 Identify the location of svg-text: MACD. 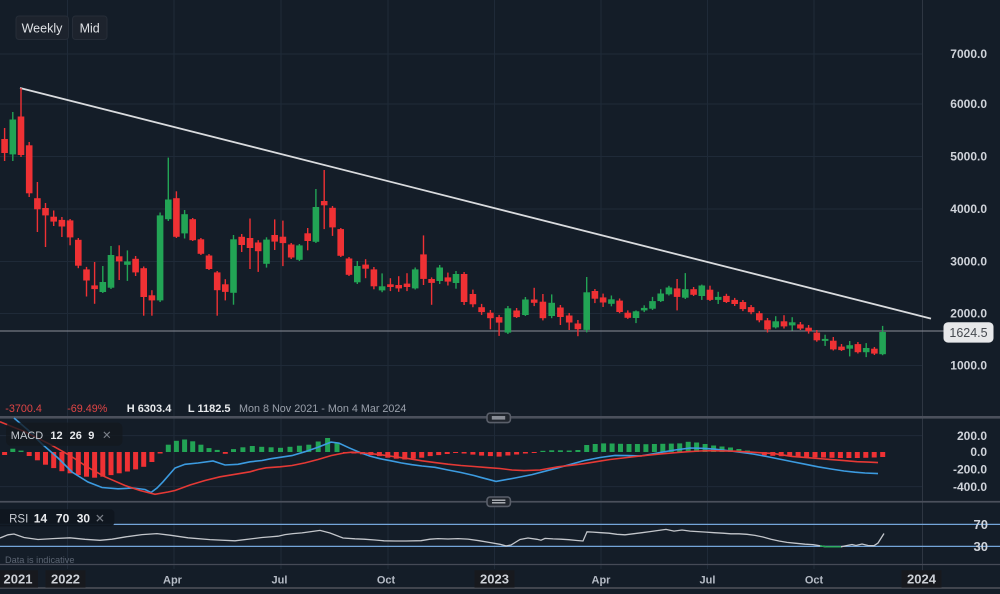
(27, 436).